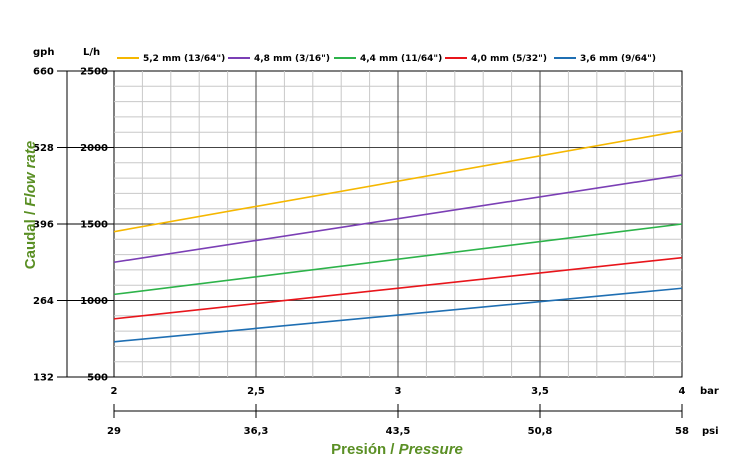 Image resolution: width=741 pixels, height=470 pixels. Describe the element at coordinates (97, 378) in the screenshot. I see `y-tick-label: 500` at that location.